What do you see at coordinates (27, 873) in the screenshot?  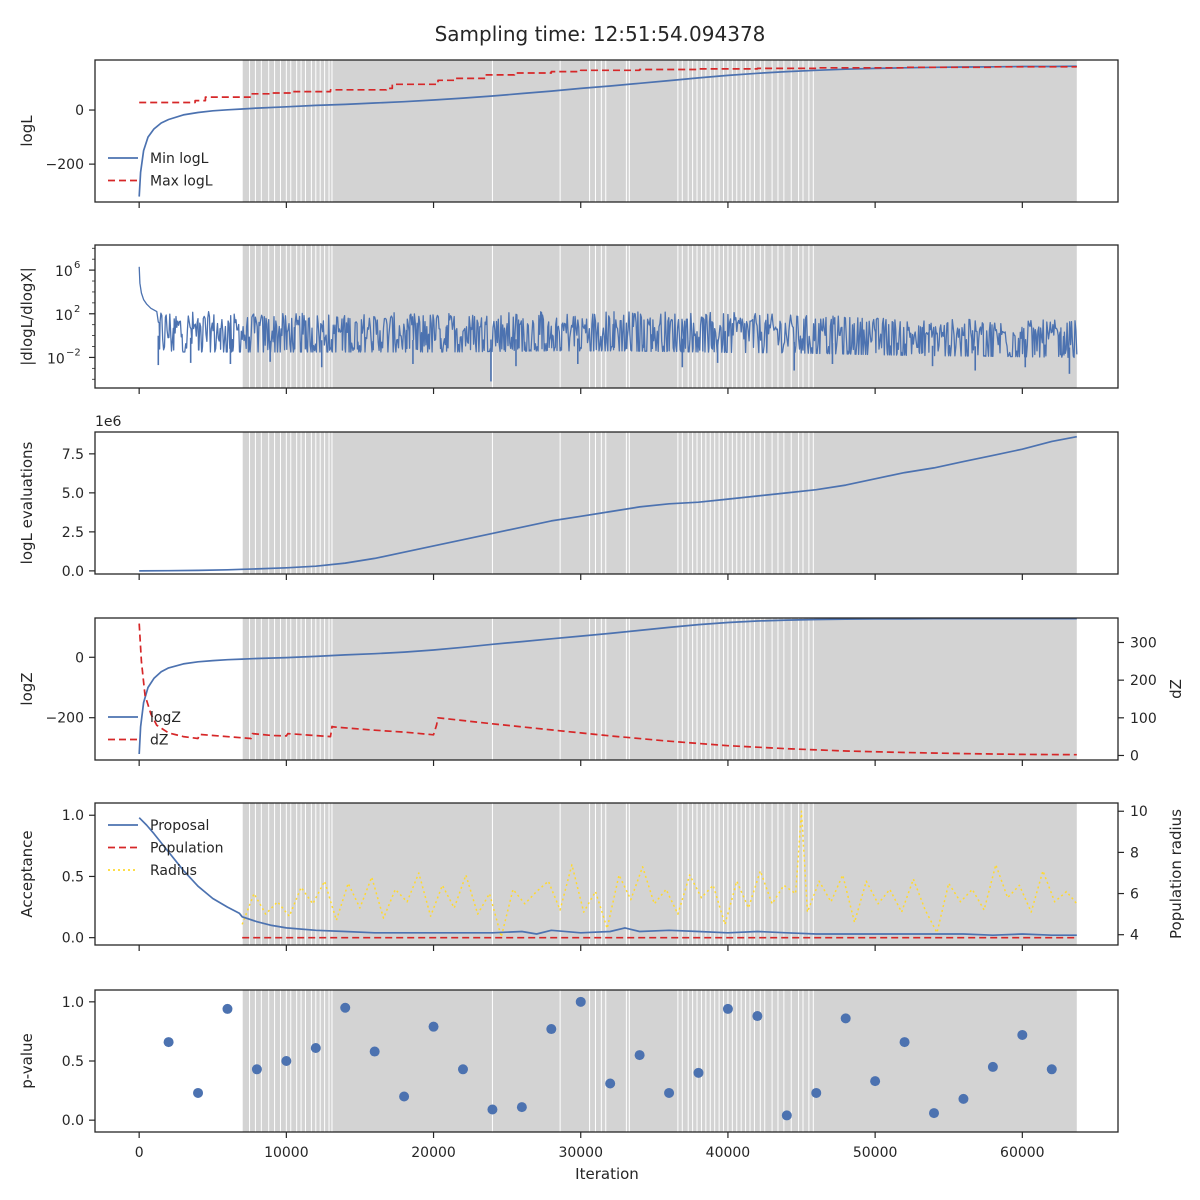 I see `y-axis-label: Acceptance` at bounding box center [27, 873].